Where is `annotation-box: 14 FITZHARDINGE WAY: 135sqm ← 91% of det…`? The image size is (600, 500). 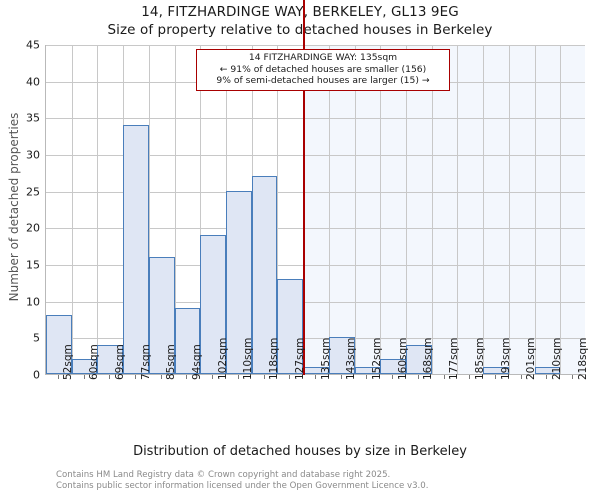 annotation-box: 14 FITZHARDINGE WAY: 135sqm ← 91% of det… is located at coordinates (323, 70).